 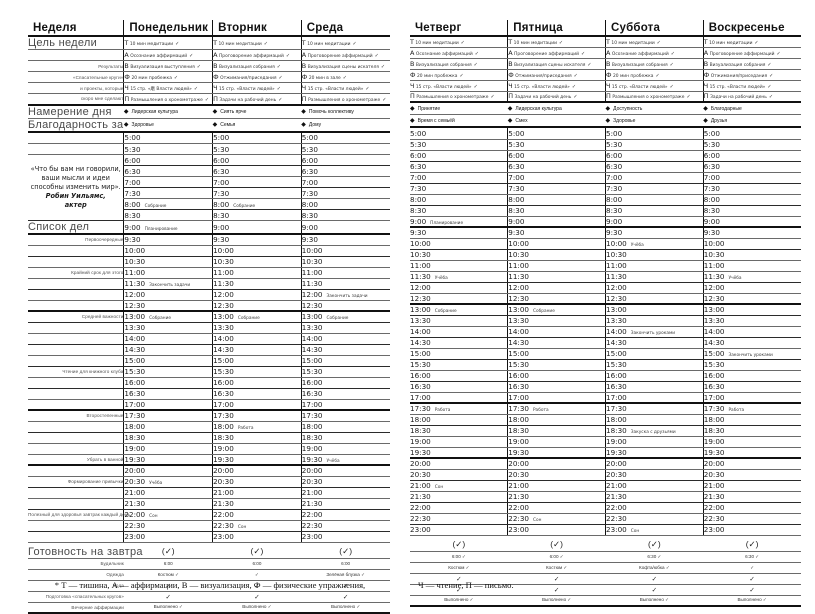 I want to click on time-slot-wed: 17:00, so click(x=345, y=404).